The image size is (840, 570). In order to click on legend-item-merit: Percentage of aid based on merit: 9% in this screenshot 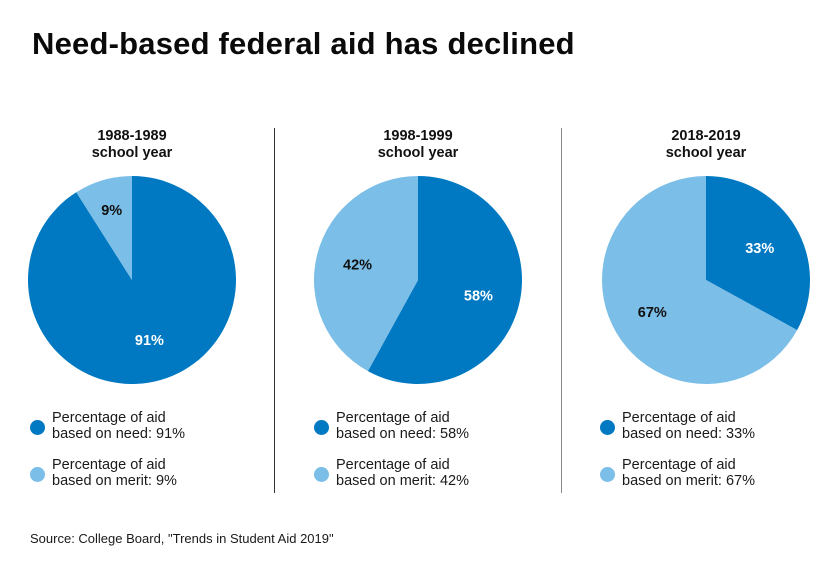, I will do `click(150, 475)`.